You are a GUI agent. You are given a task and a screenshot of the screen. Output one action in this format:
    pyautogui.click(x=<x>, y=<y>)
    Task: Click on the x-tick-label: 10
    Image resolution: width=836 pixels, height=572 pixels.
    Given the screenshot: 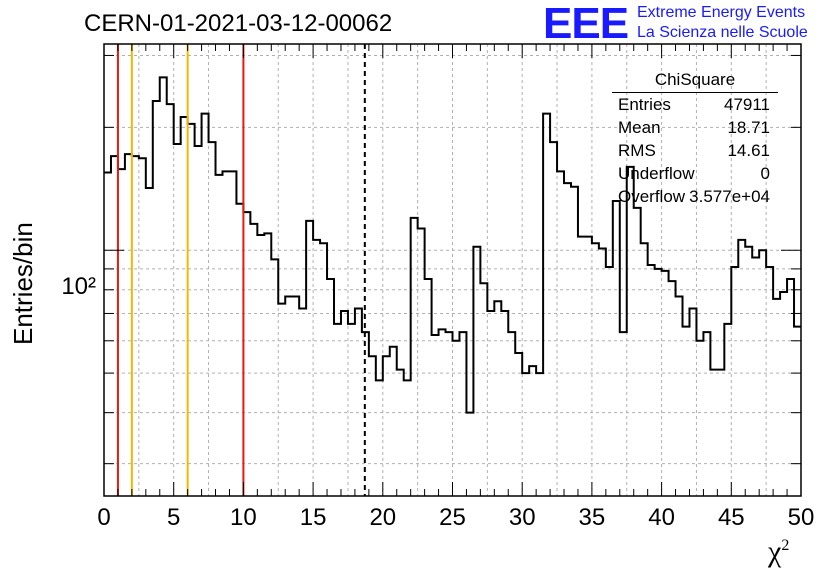 What is the action you would take?
    pyautogui.click(x=243, y=517)
    